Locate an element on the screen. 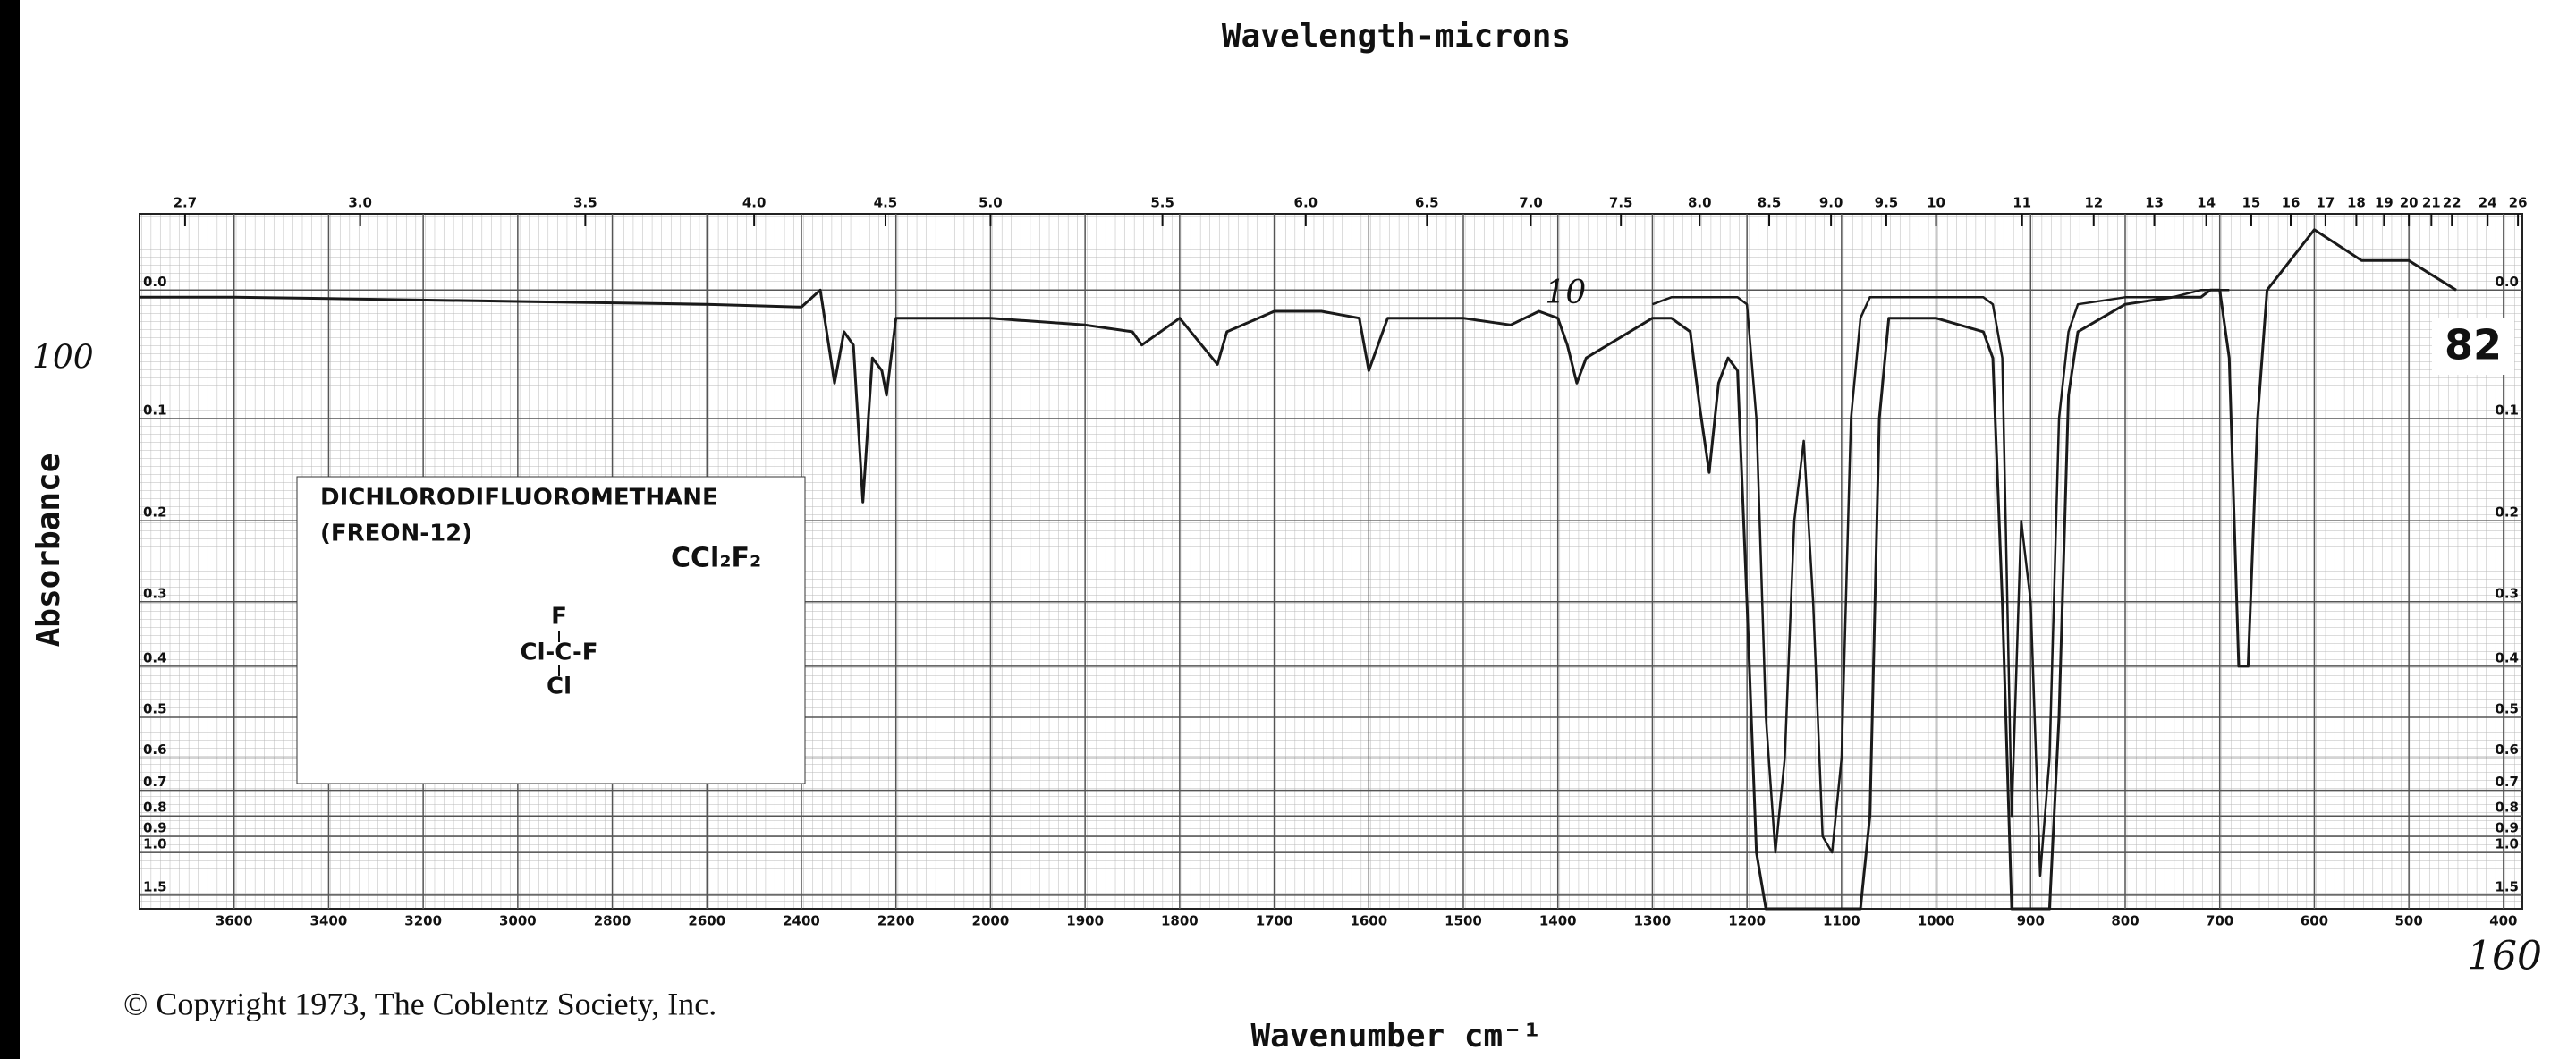 The width and height of the screenshot is (2576, 1059). top-tick-label: 24 is located at coordinates (2488, 203).